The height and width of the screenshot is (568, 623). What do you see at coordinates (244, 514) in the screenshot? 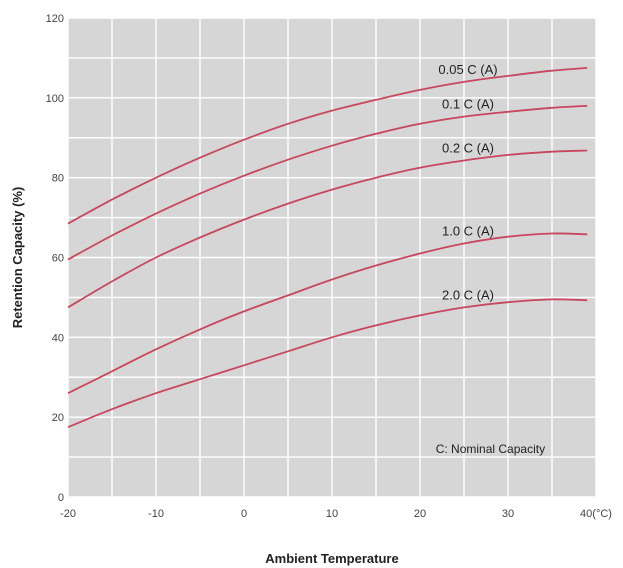
I see `x-tick-label: 0` at bounding box center [244, 514].